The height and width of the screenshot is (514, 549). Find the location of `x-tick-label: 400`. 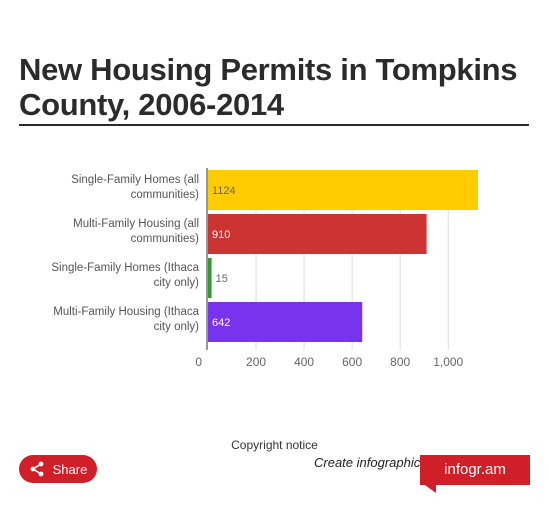

x-tick-label: 400 is located at coordinates (304, 362).